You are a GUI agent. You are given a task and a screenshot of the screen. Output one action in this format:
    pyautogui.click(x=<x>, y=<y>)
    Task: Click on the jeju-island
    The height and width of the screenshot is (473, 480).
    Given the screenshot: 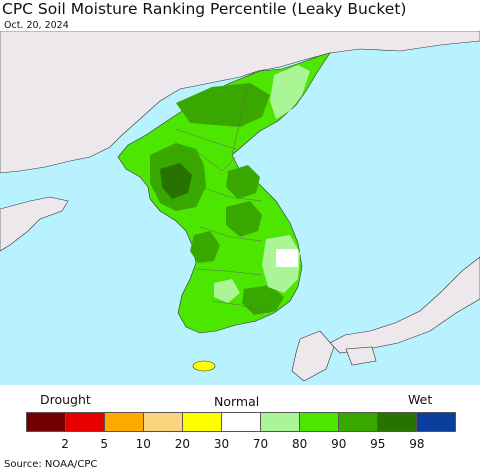 What is the action you would take?
    pyautogui.click(x=204, y=366)
    